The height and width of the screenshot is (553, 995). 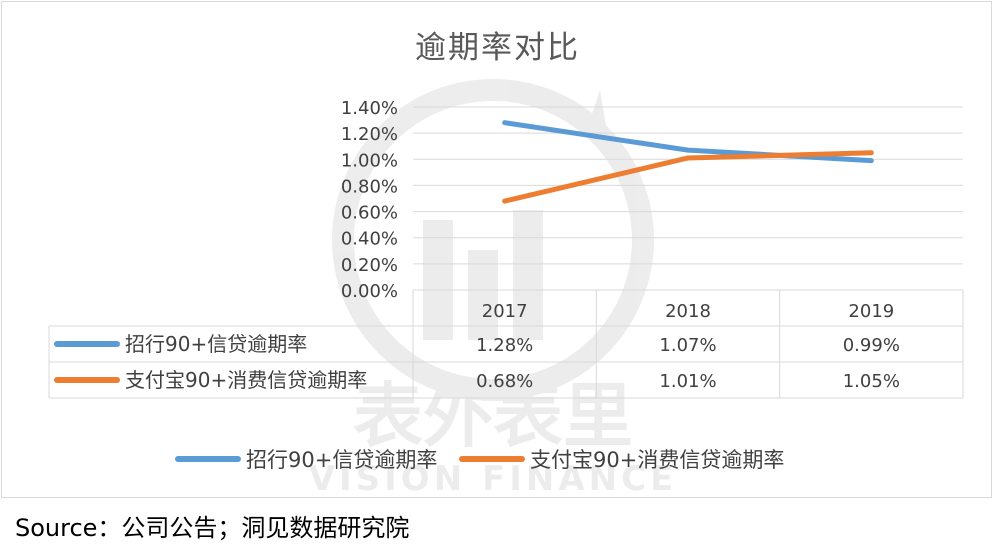 I want to click on y-tick-label: 0.60%, so click(x=369, y=213).